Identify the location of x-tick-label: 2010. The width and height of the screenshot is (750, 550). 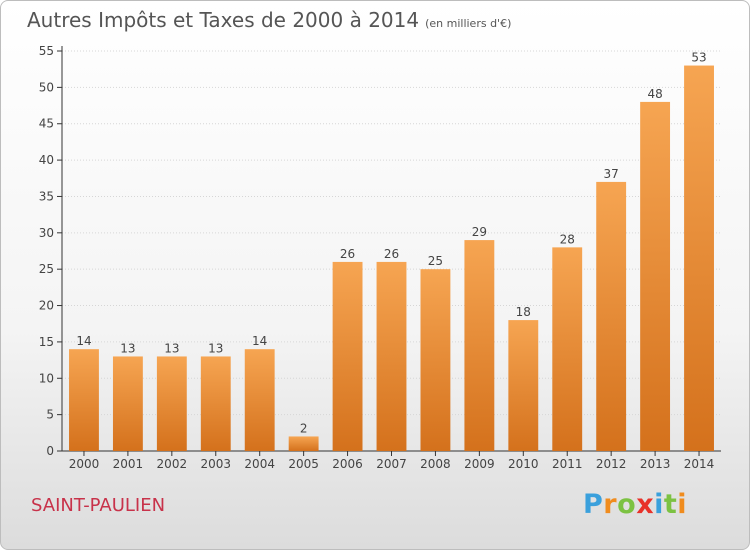
(523, 464).